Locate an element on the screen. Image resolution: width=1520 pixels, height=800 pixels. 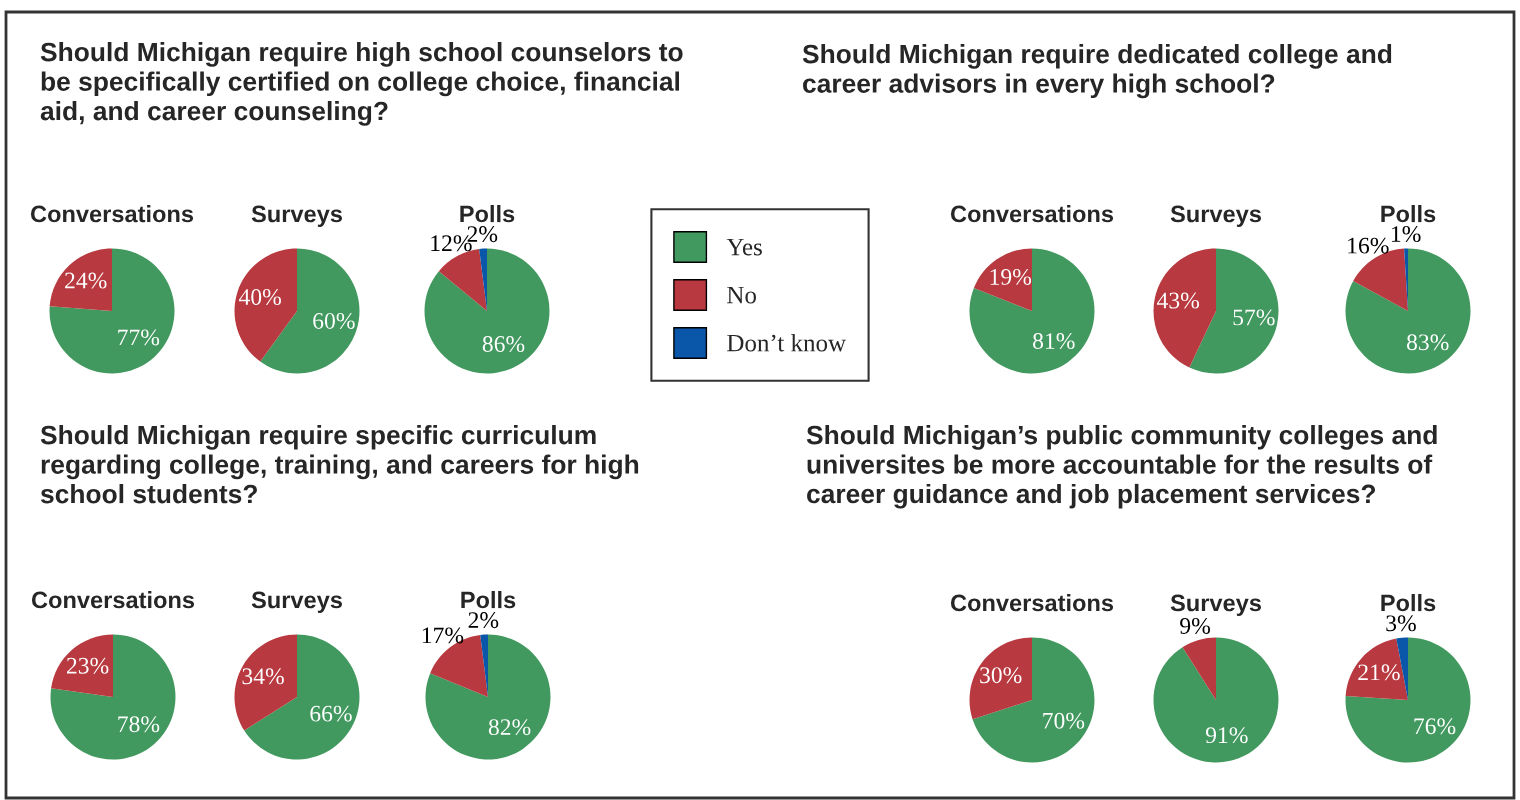
data-label: 81% is located at coordinates (1054, 341).